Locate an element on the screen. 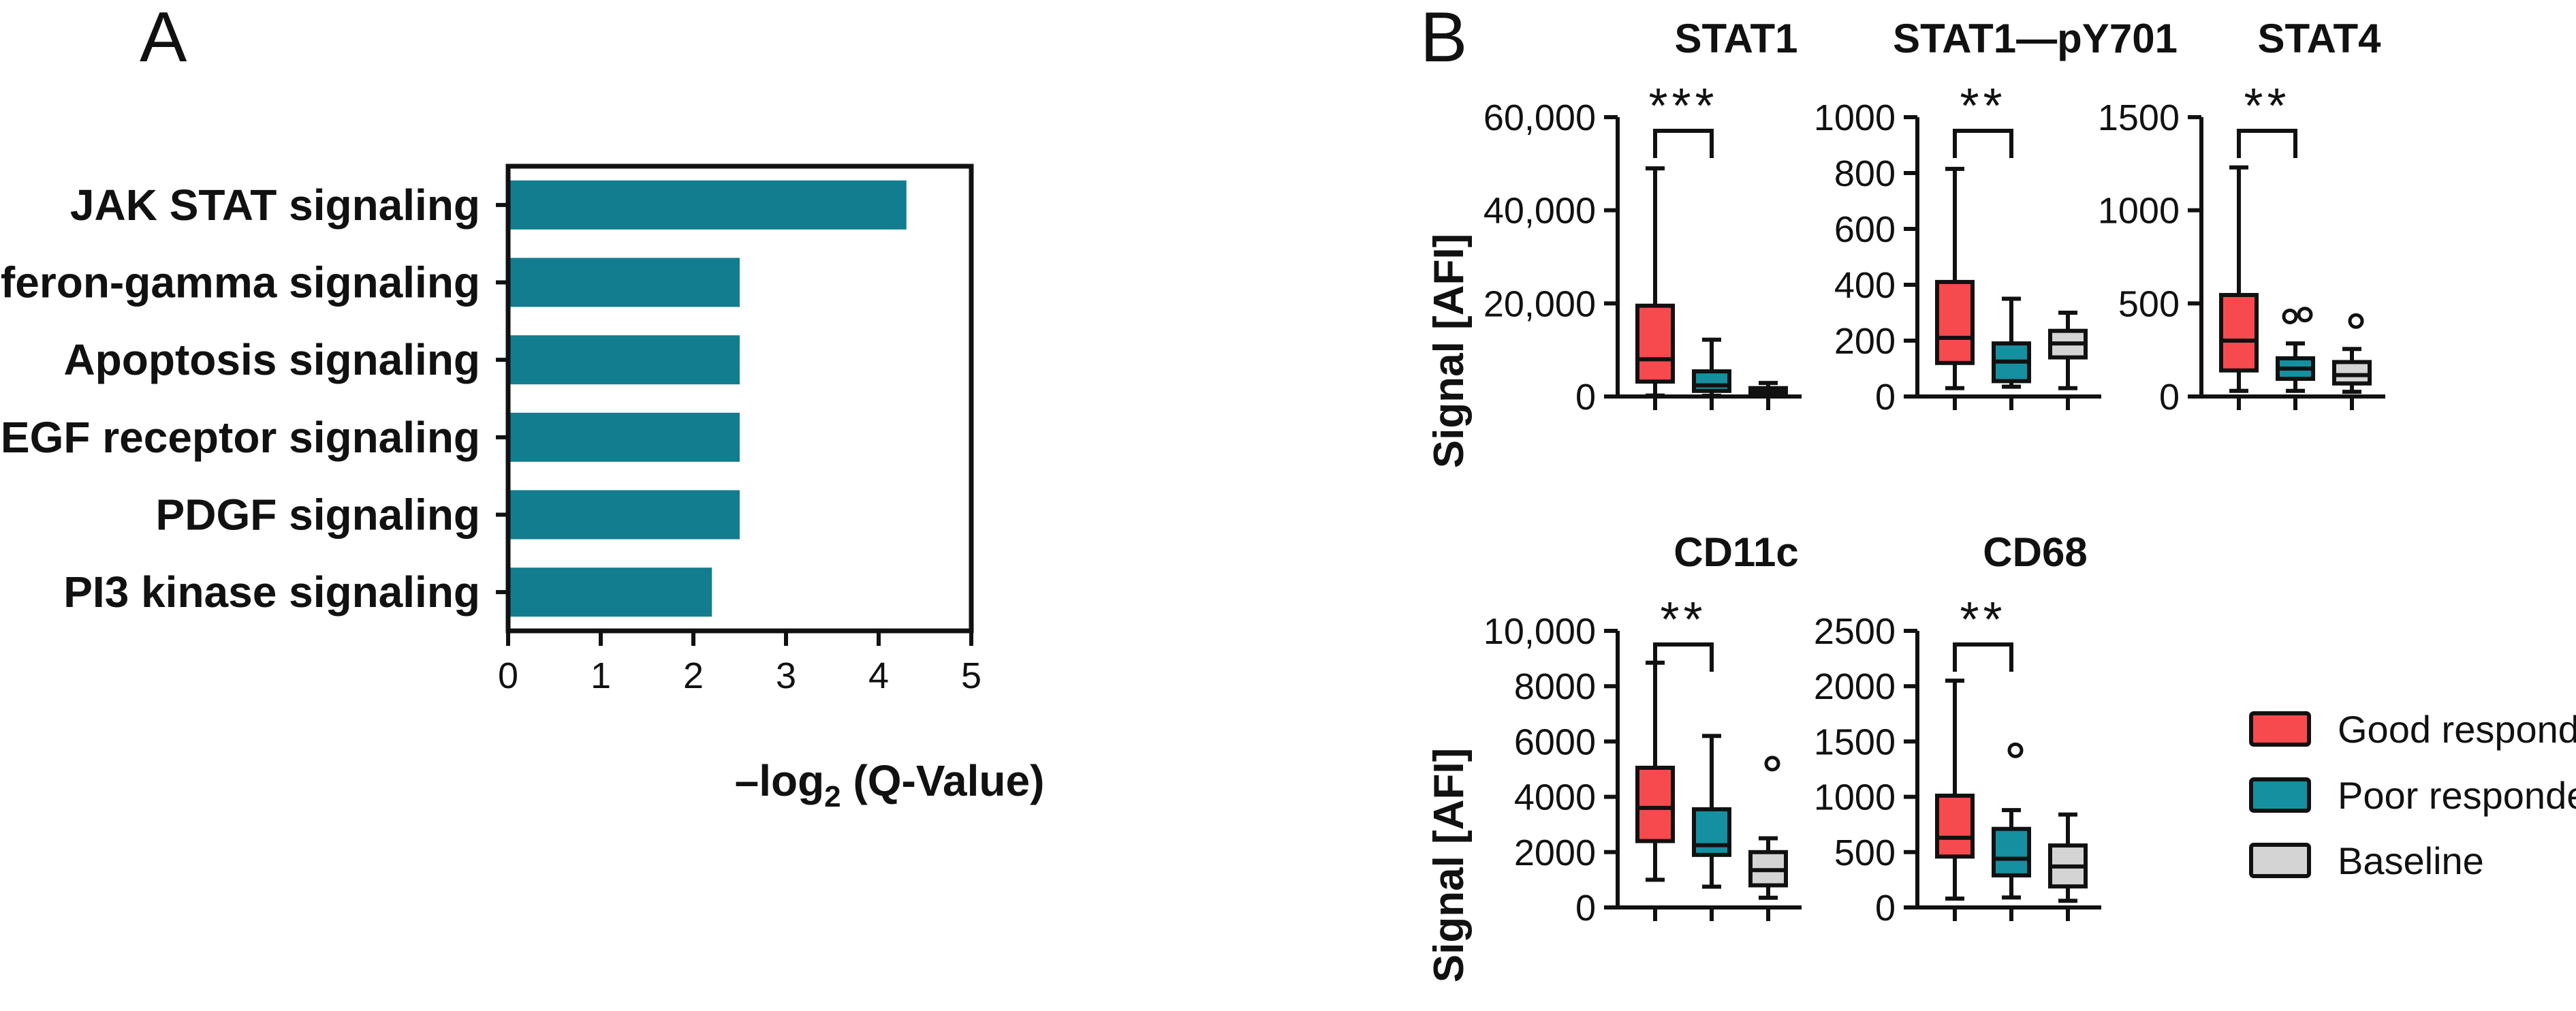 This screenshot has width=2576, height=1011. legend-swatch-baseline is located at coordinates (2280, 860).